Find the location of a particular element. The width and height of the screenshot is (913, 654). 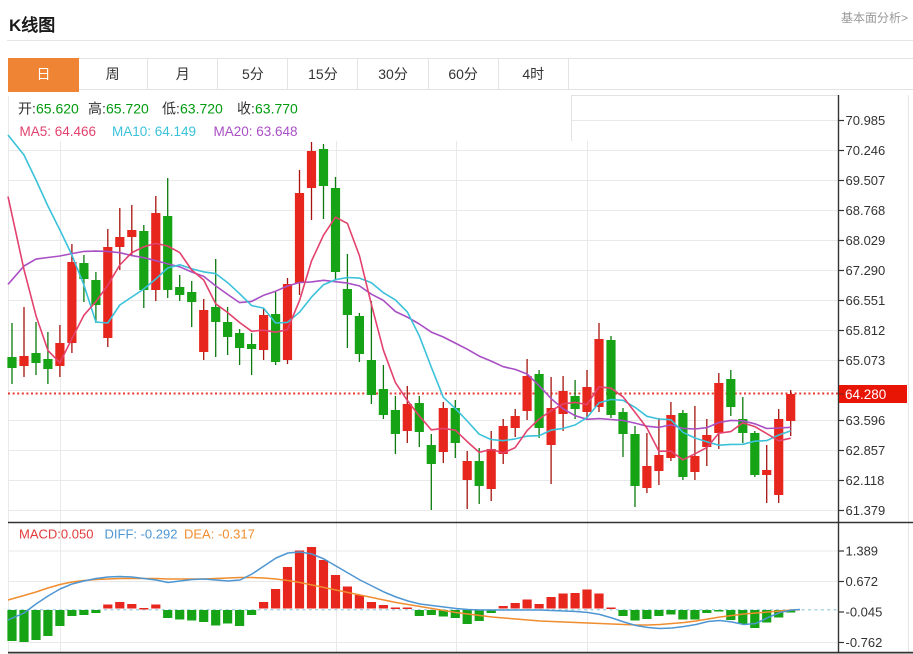

svg-text: MA20: 63.648 is located at coordinates (256, 131).